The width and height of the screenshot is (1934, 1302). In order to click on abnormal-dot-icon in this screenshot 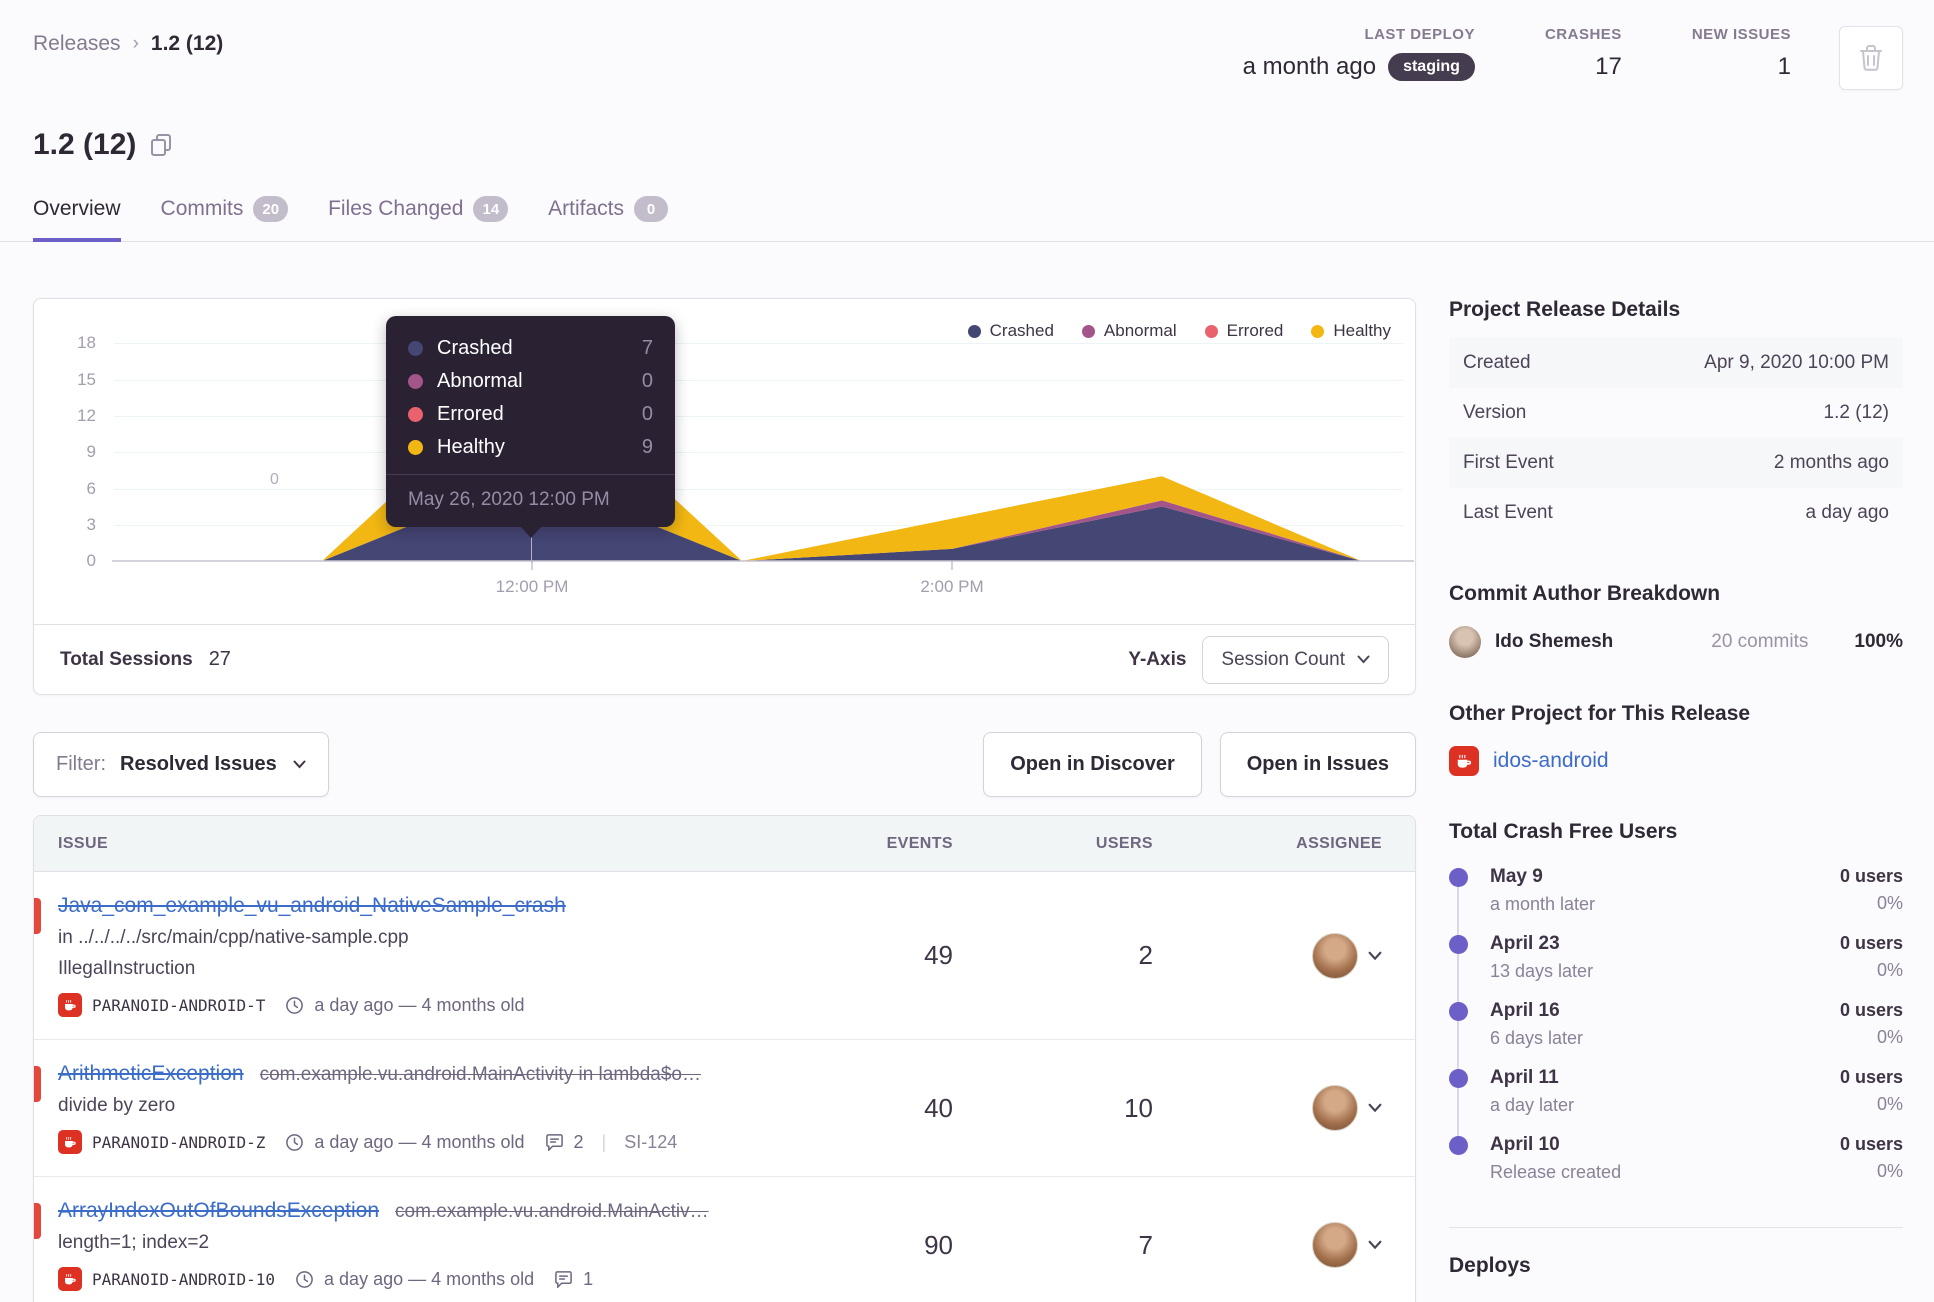, I will do `click(415, 381)`.